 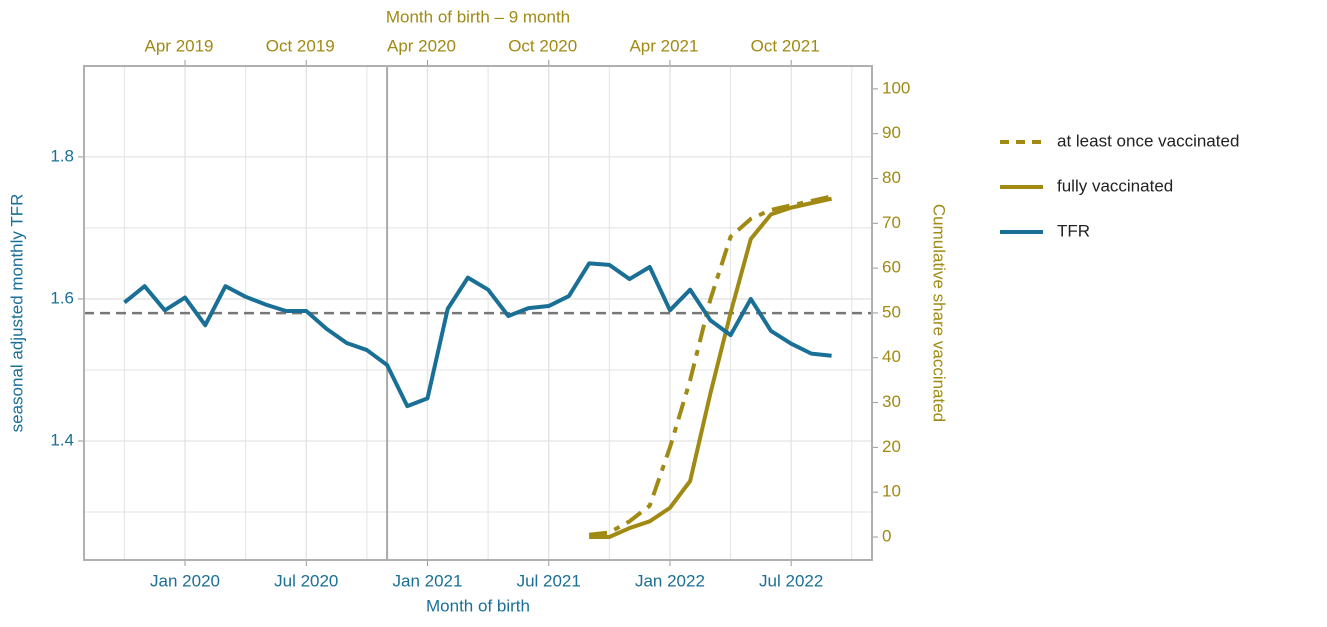 I want to click on x-tick-label: Jul 2020, so click(x=306, y=580).